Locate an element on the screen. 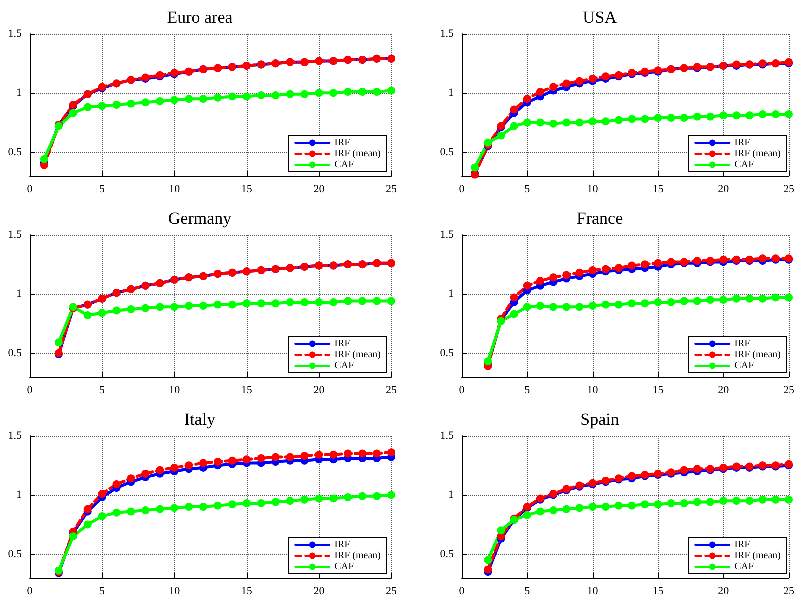 The image size is (801, 602). chart-title: France is located at coordinates (600, 218).